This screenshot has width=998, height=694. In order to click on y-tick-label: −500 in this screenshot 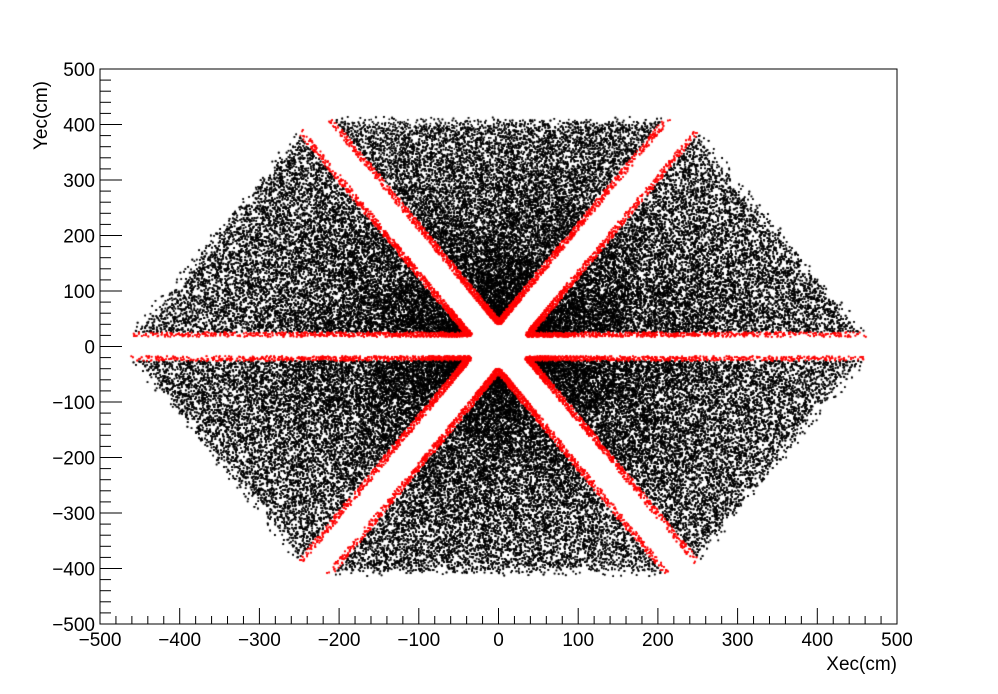, I will do `click(73, 625)`.